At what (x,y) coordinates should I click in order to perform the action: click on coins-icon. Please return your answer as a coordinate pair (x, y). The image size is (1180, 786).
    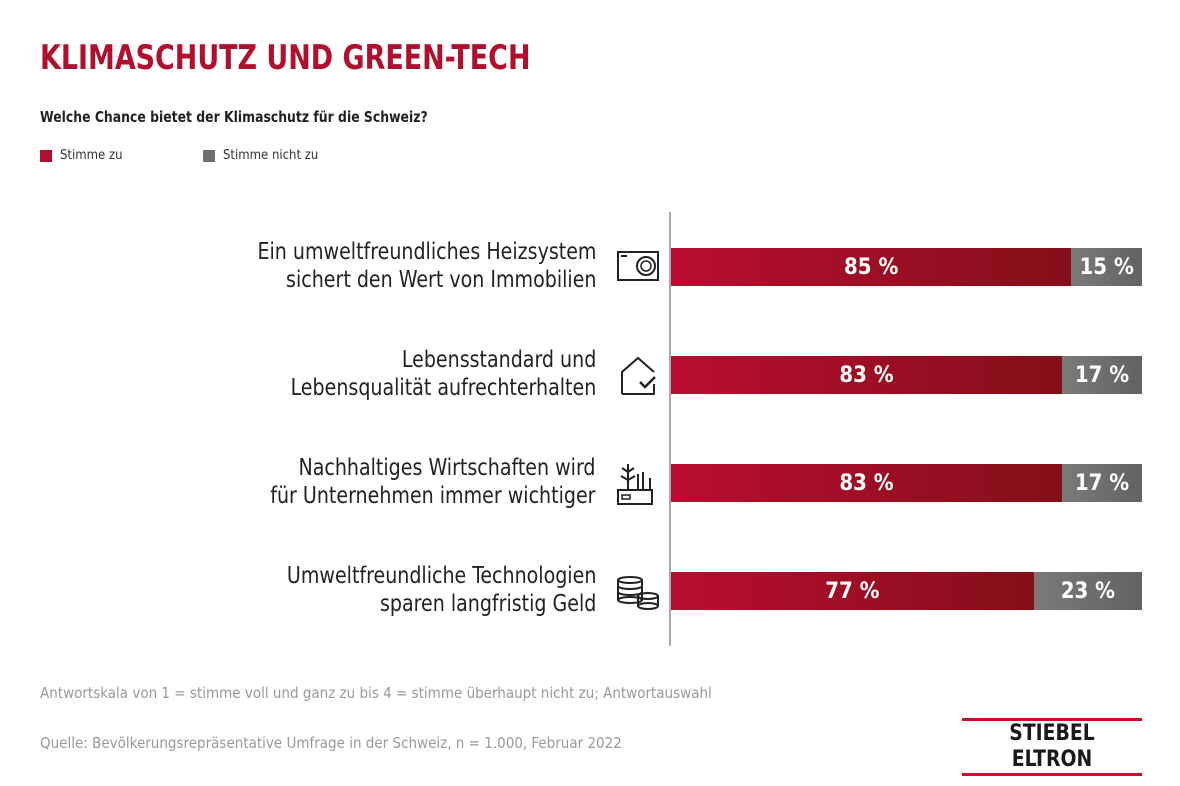
    Looking at the image, I should click on (637, 589).